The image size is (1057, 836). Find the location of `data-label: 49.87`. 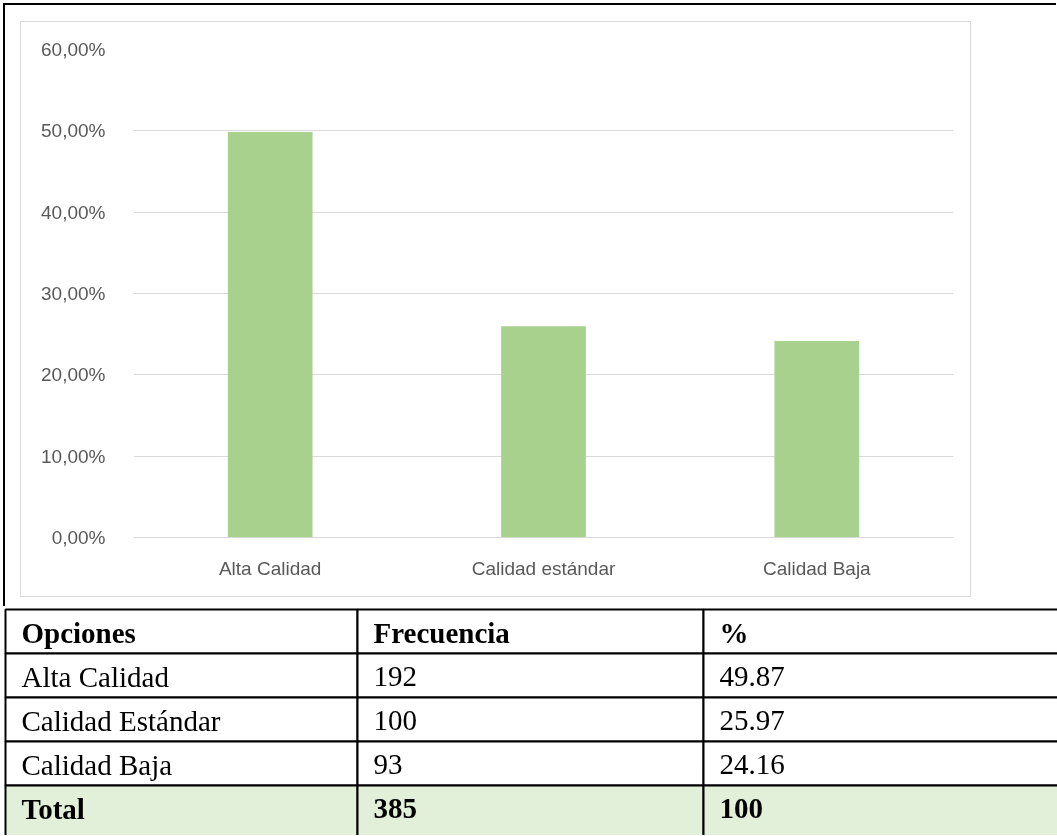

data-label: 49.87 is located at coordinates (752, 676).